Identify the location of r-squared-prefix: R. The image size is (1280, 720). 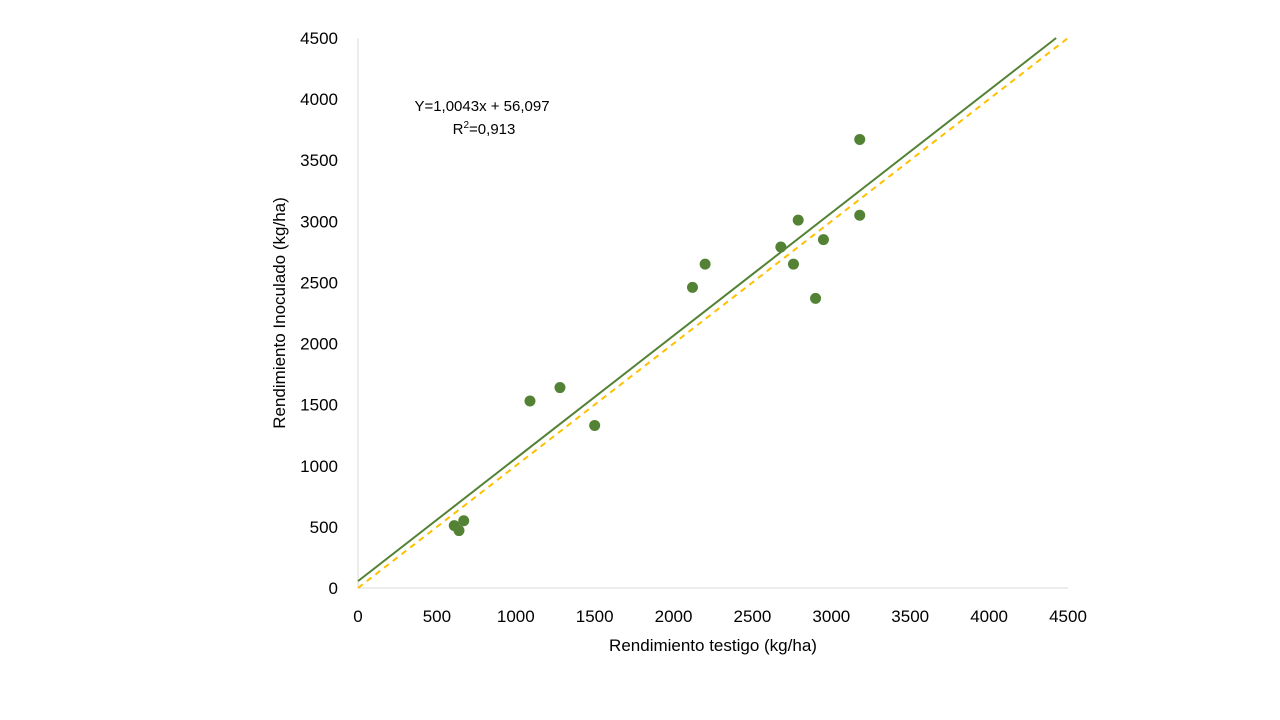
(458, 129).